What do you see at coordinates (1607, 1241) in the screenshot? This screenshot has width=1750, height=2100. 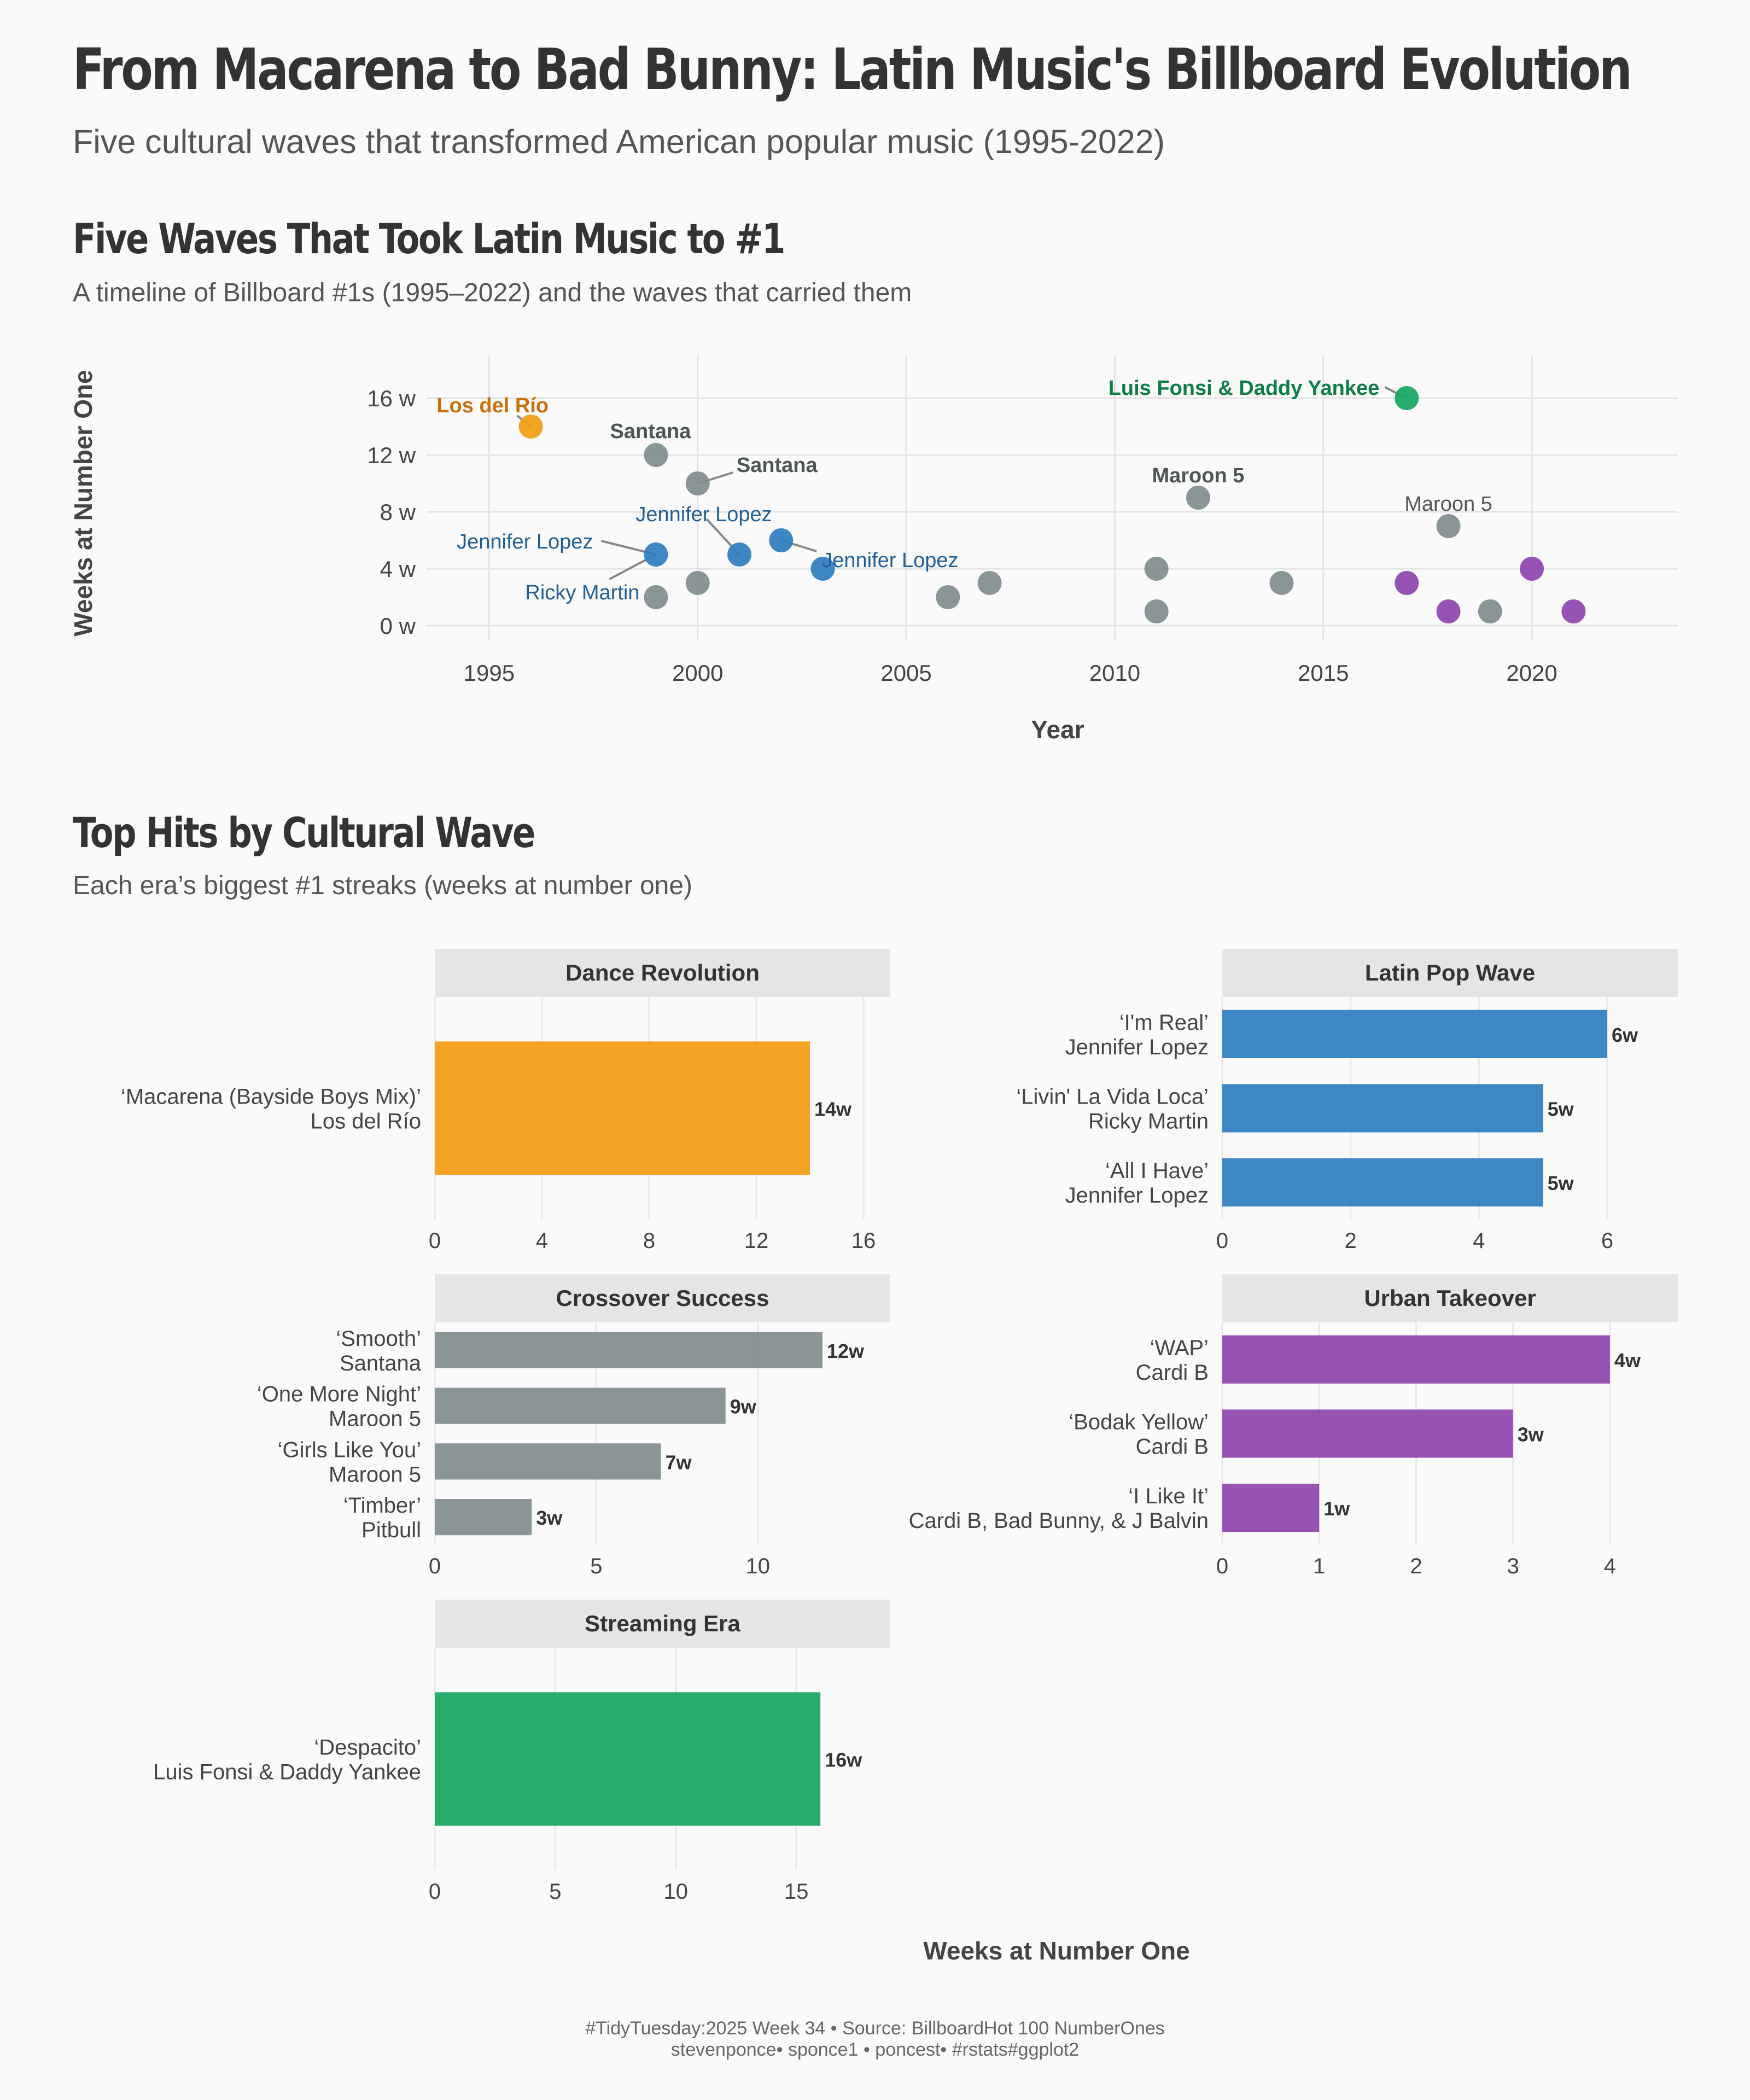 I see `x-tick-label: 6` at bounding box center [1607, 1241].